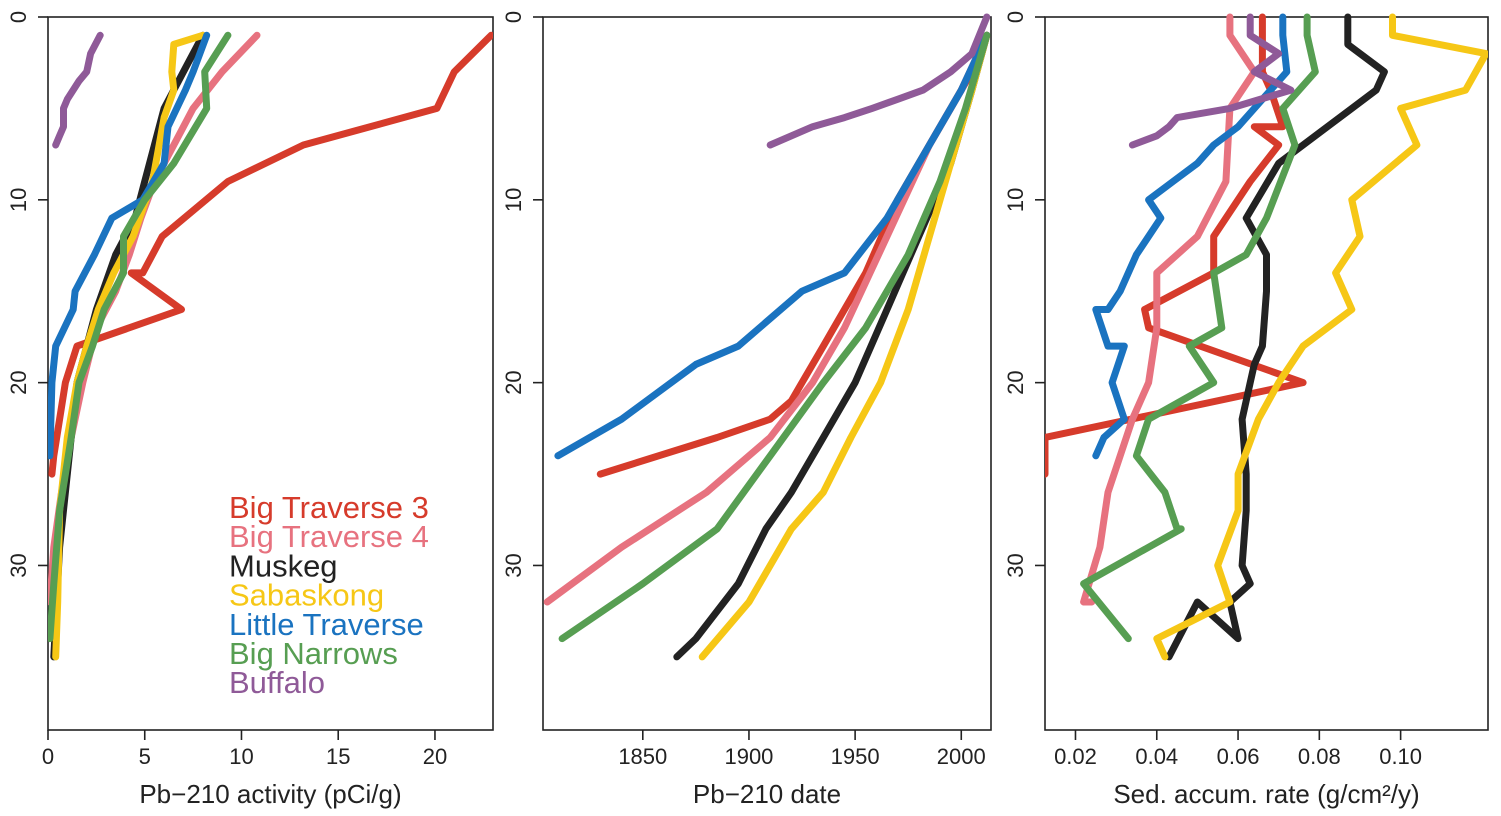  Describe the element at coordinates (306, 595) in the screenshot. I see `legend-entry-sabaskong: Sabaskong` at that location.